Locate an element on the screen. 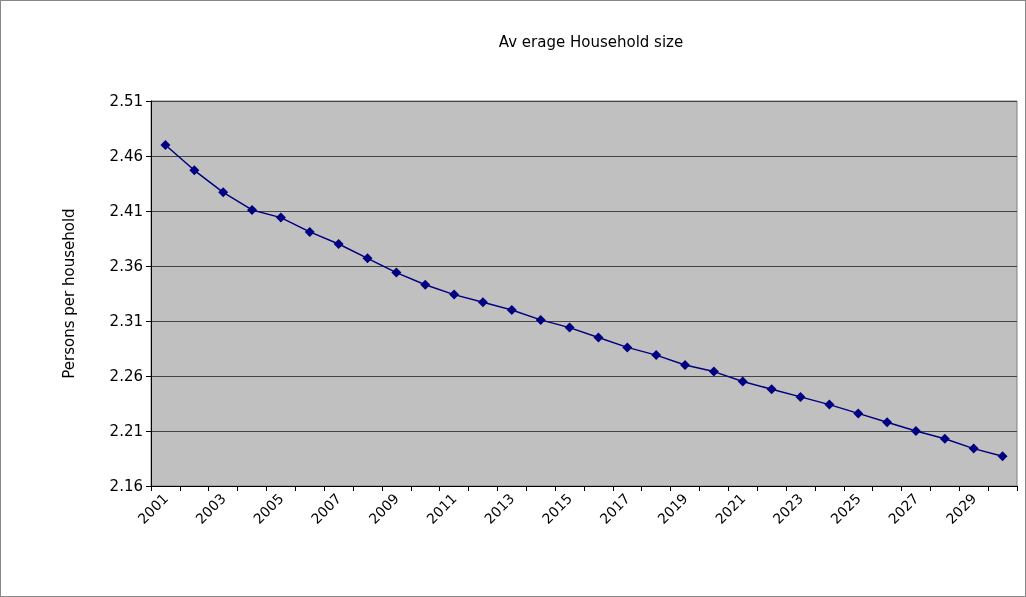 The image size is (1026, 597). y-tick-label: 2.21 is located at coordinates (126, 431).